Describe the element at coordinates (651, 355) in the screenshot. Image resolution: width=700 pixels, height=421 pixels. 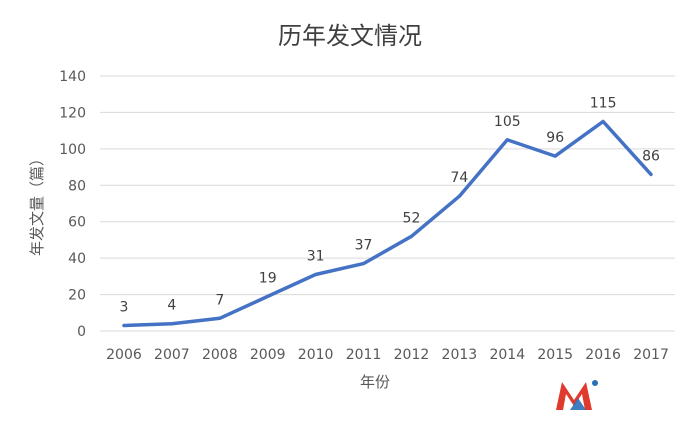
I see `x-tick-label: 2017` at that location.